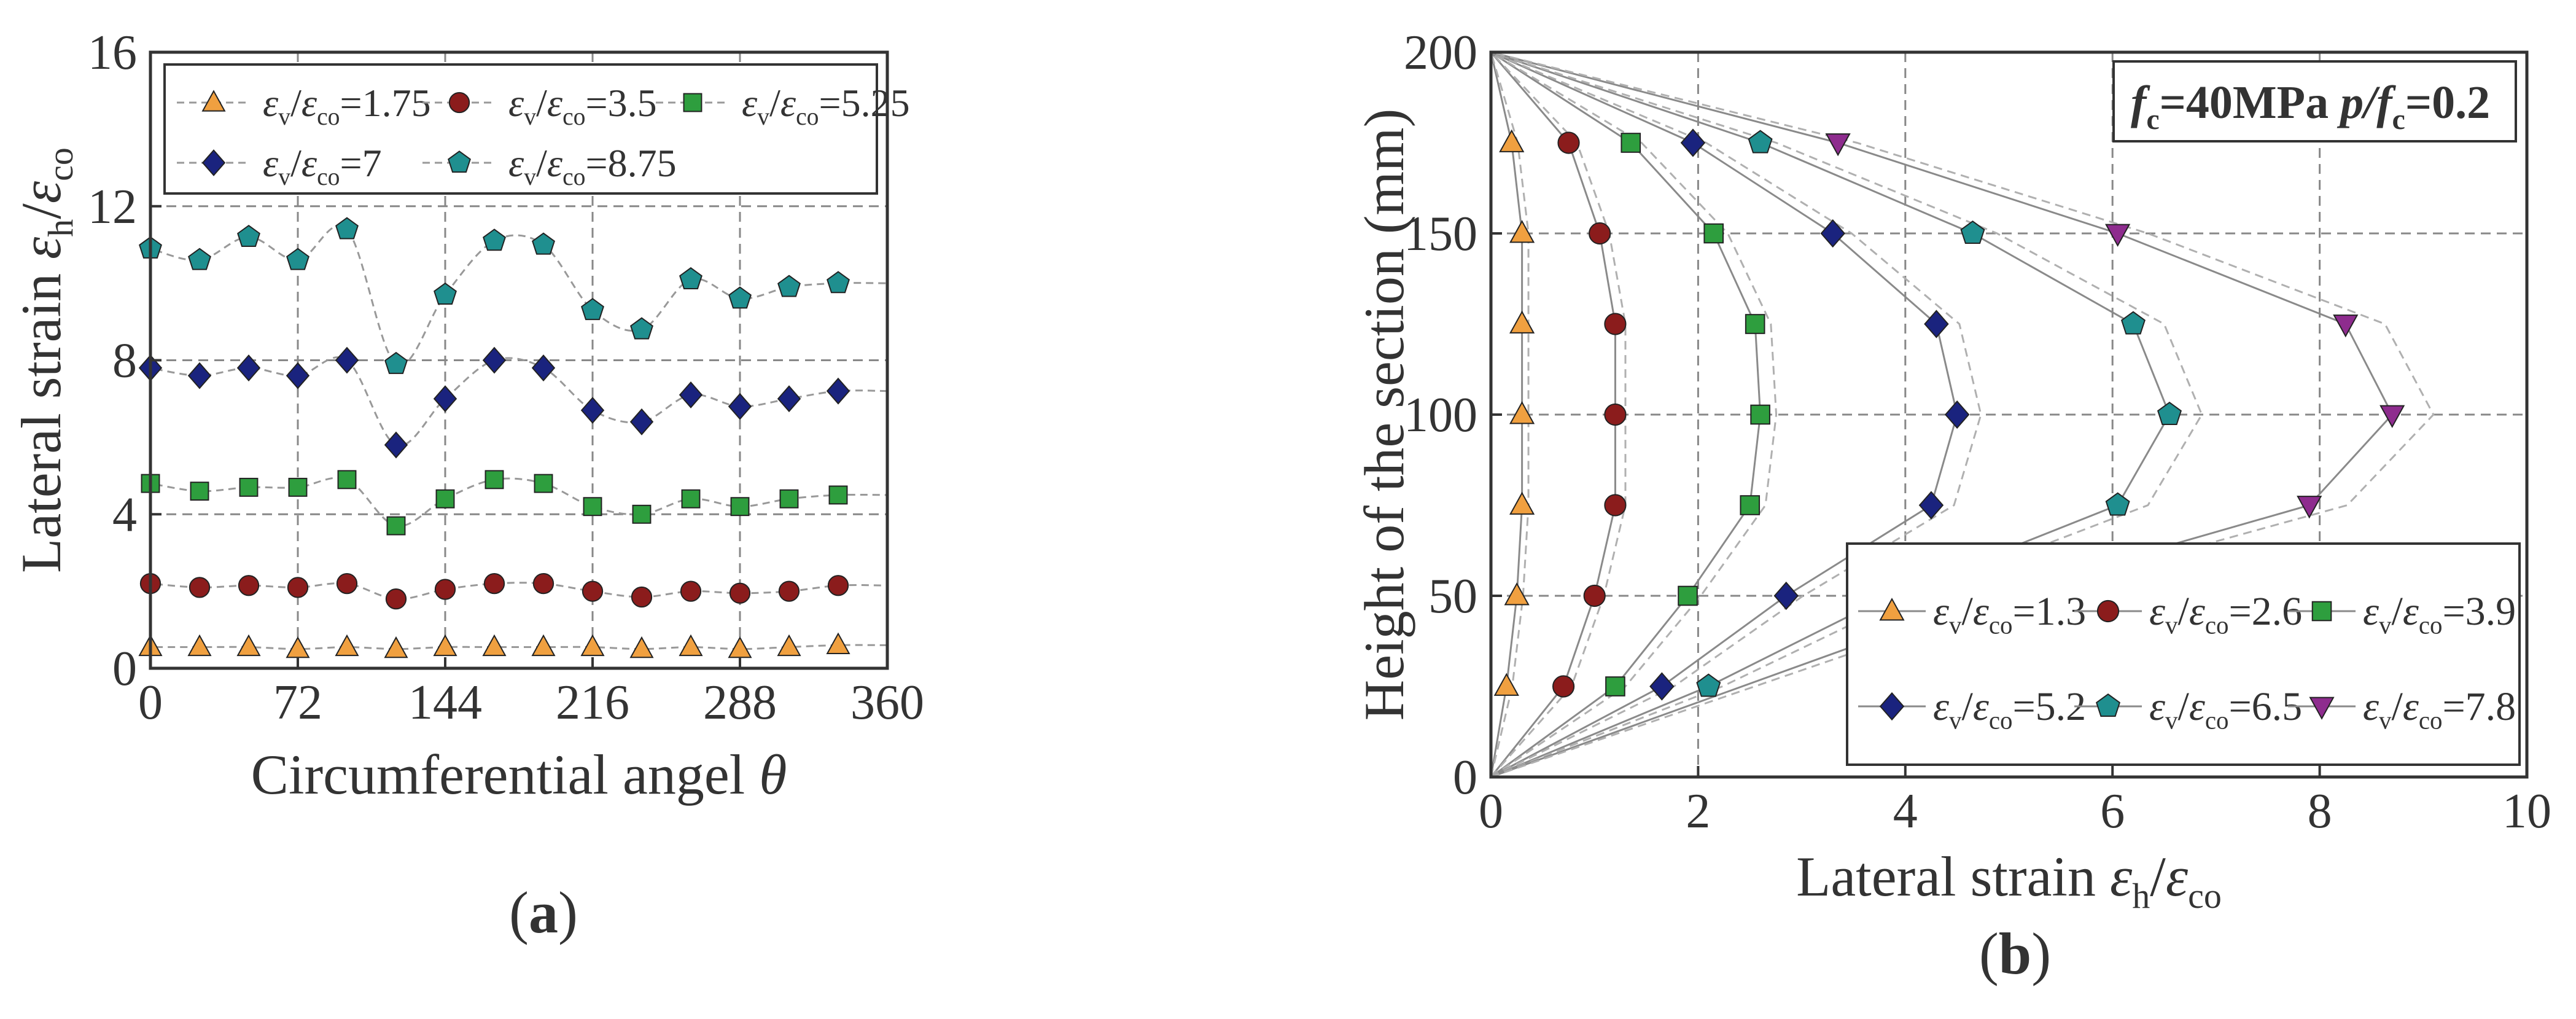 Image resolution: width=2576 pixels, height=1019 pixels. What do you see at coordinates (112, 207) in the screenshot?
I see `a-ytick-label: 12` at bounding box center [112, 207].